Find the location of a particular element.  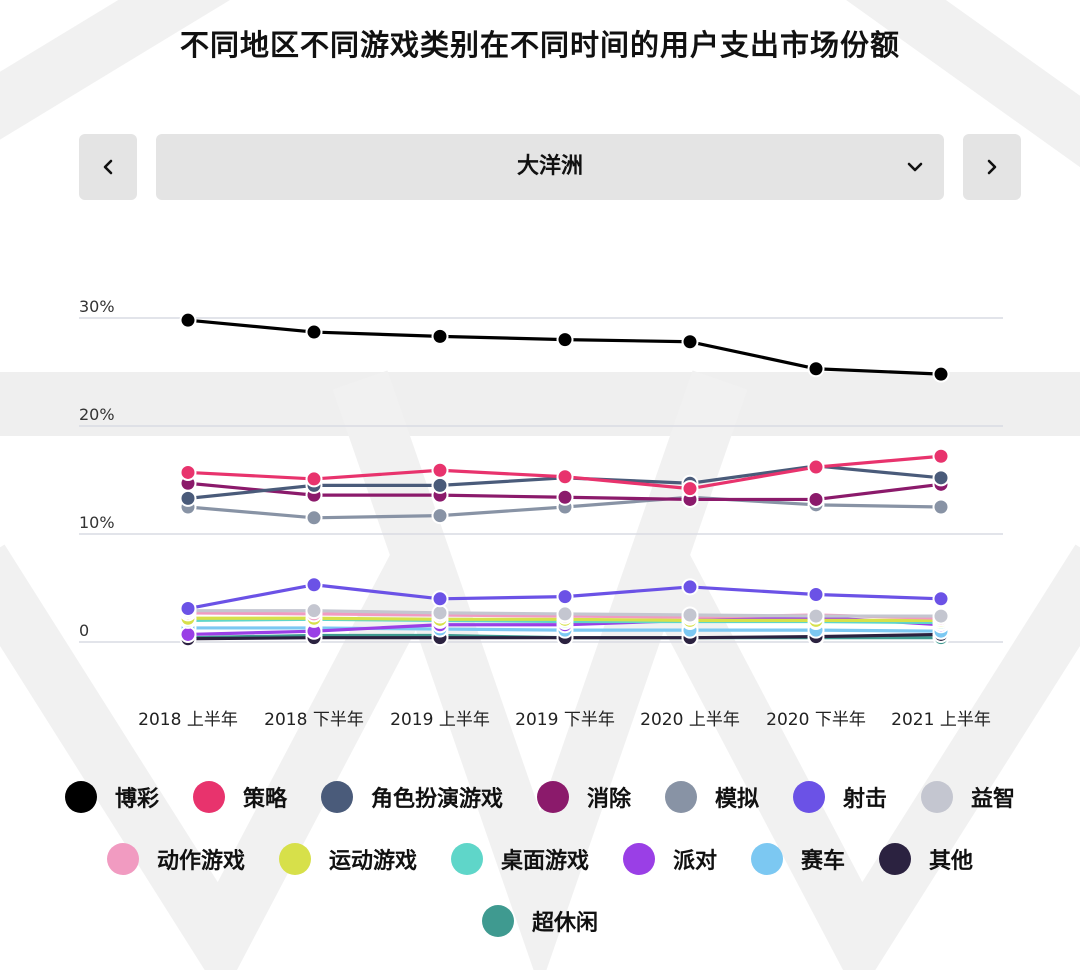

chevron-left-icon is located at coordinates (108, 167).